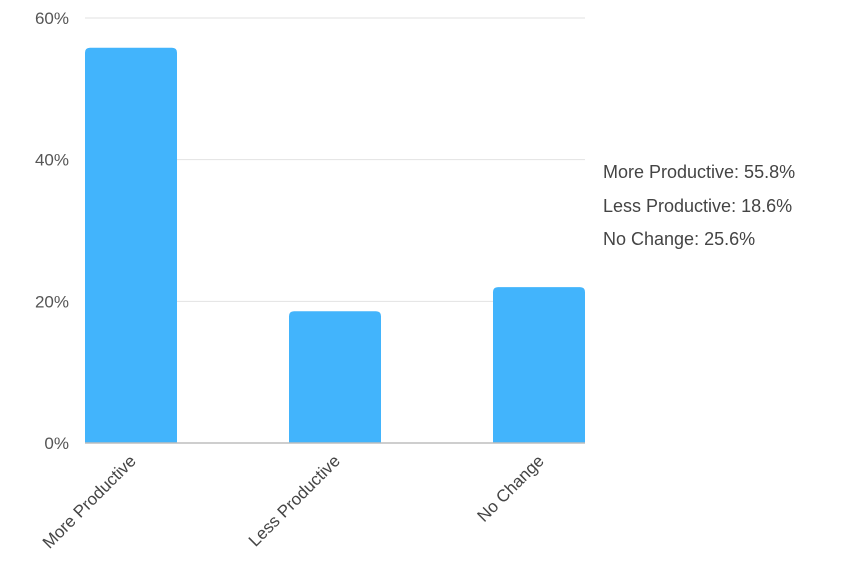 Image resolution: width=849 pixels, height=583 pixels. I want to click on x-axis-category-labels: More Productive Less Productive No Change, so click(293, 501).